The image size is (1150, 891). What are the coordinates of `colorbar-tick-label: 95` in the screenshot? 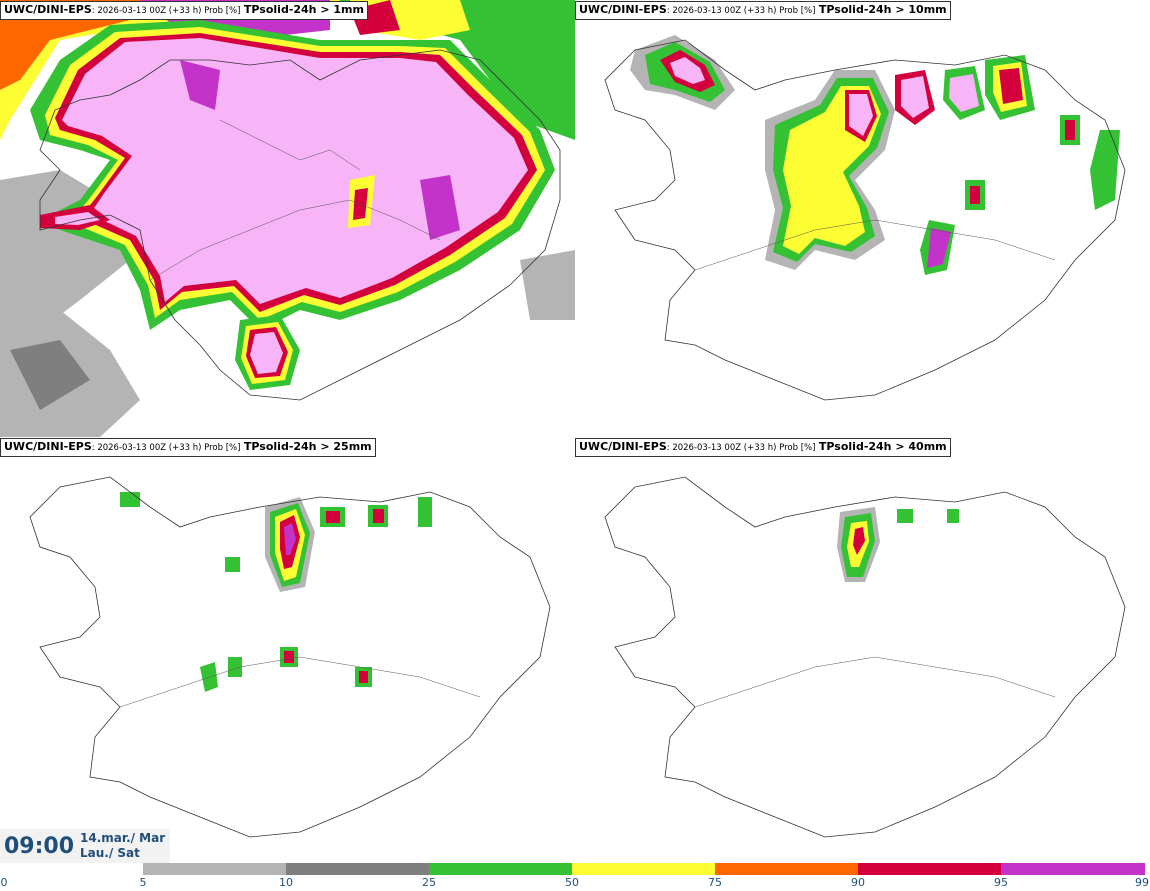 It's located at (1001, 882).